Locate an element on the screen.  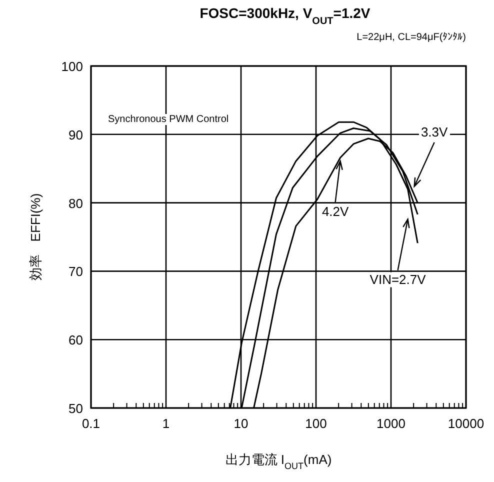
annotation: Synchronous PWM Control is located at coordinates (168, 119).